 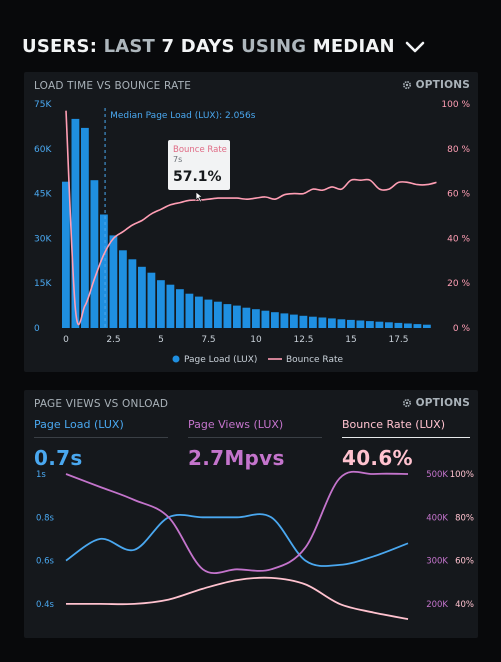 I want to click on page-load-line, so click(x=237, y=540).